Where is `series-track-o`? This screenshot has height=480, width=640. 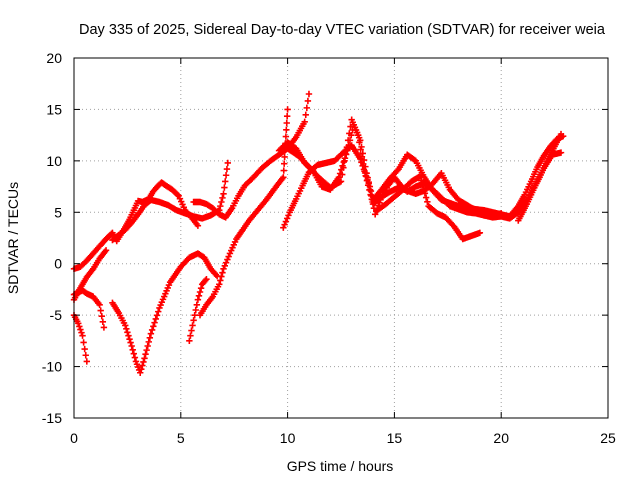 series-track-o is located at coordinates (540, 177).